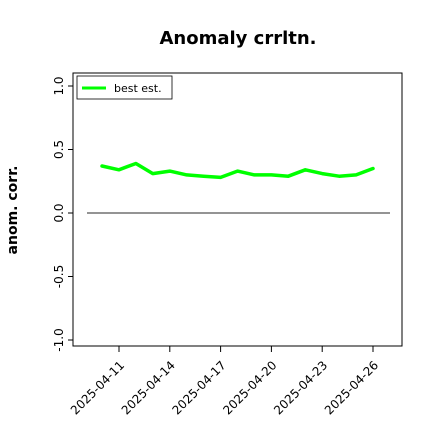  Describe the element at coordinates (199, 387) in the screenshot. I see `x-tick-label: 2025-04-17` at that location.